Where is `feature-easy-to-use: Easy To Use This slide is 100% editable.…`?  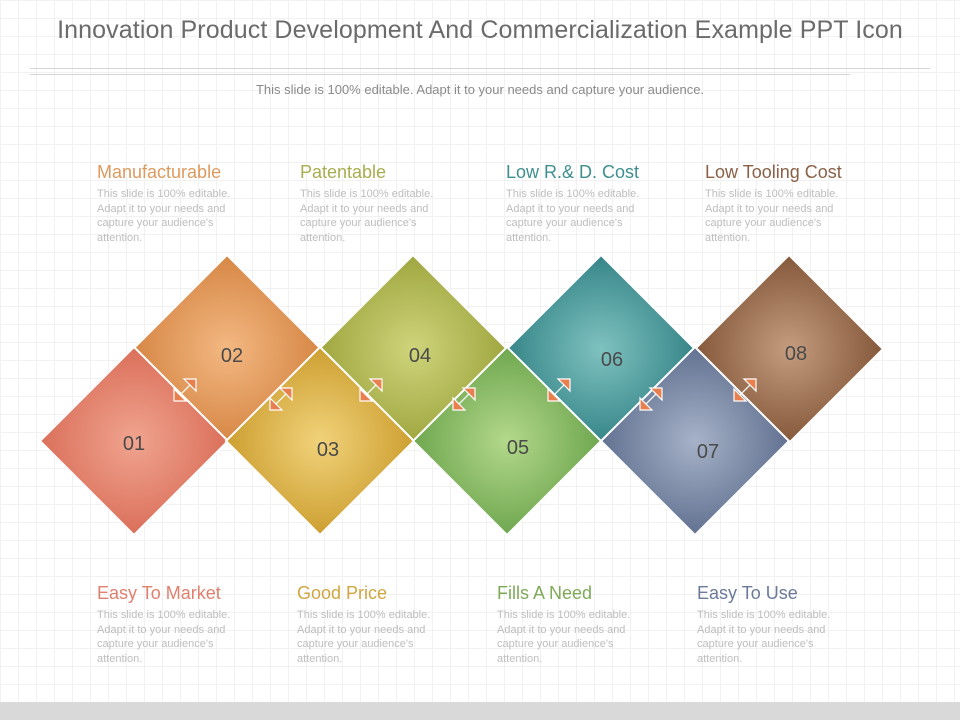 feature-easy-to-use: Easy To Use This slide is 100% editable.… is located at coordinates (777, 624).